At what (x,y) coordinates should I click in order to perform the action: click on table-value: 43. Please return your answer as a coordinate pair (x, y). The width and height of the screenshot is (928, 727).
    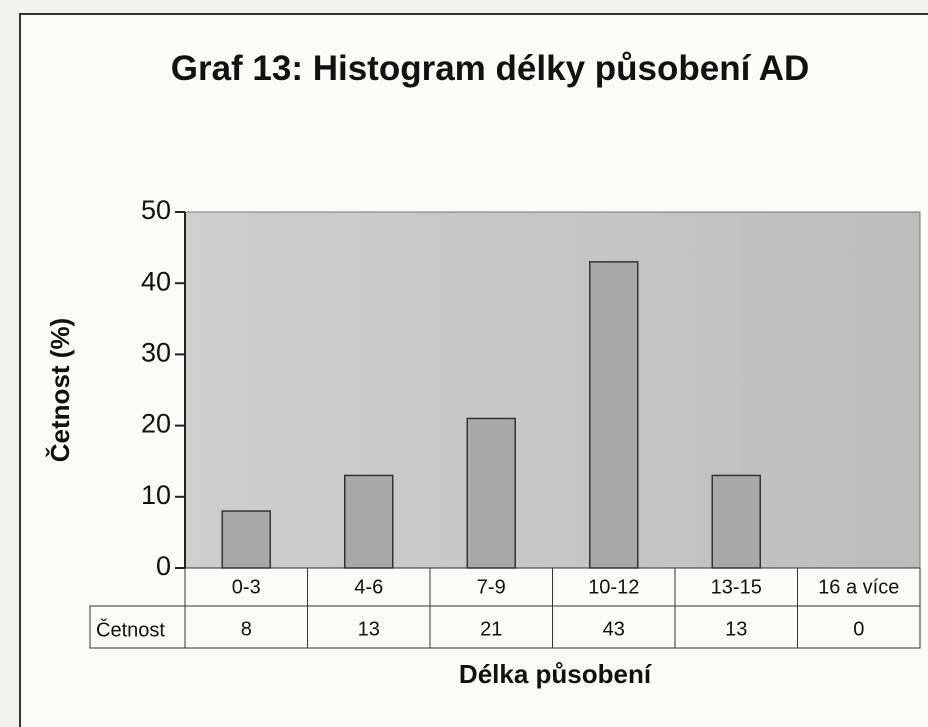
    Looking at the image, I should click on (614, 629).